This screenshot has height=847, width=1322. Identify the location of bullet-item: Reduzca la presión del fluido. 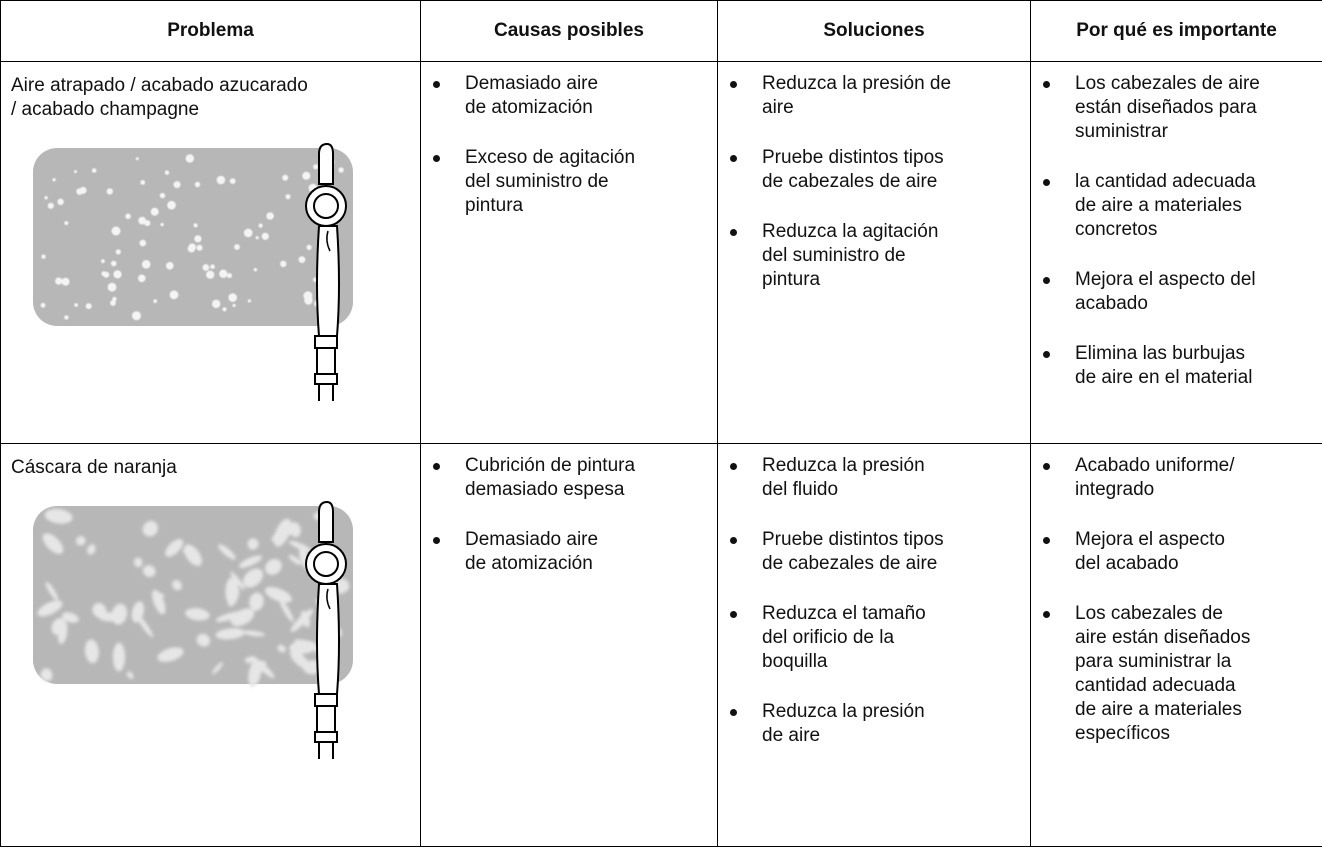
(871, 478).